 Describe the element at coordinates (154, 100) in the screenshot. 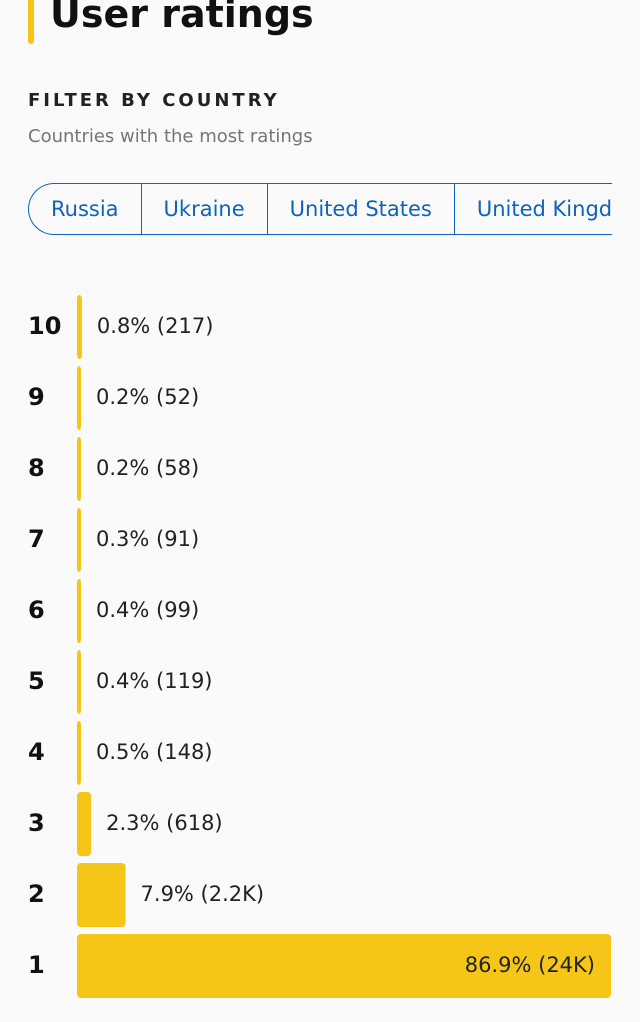

I see `filter-heading: FILTER BY COUNTRY` at that location.